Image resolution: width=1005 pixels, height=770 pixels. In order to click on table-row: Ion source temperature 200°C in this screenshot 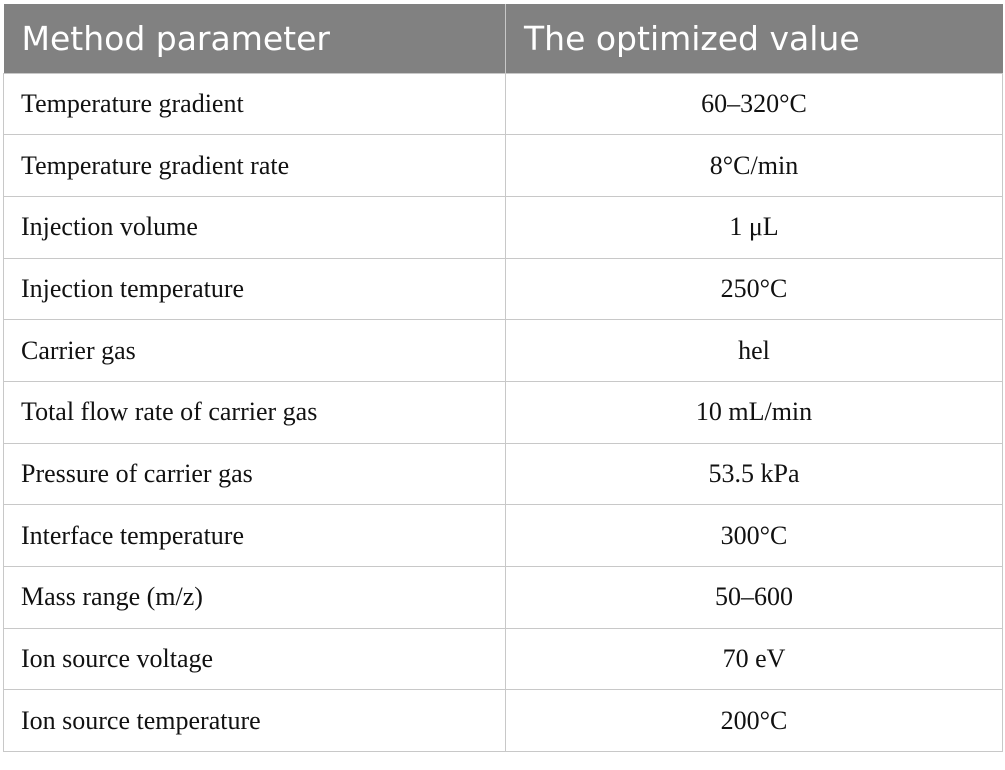, I will do `click(503, 721)`.